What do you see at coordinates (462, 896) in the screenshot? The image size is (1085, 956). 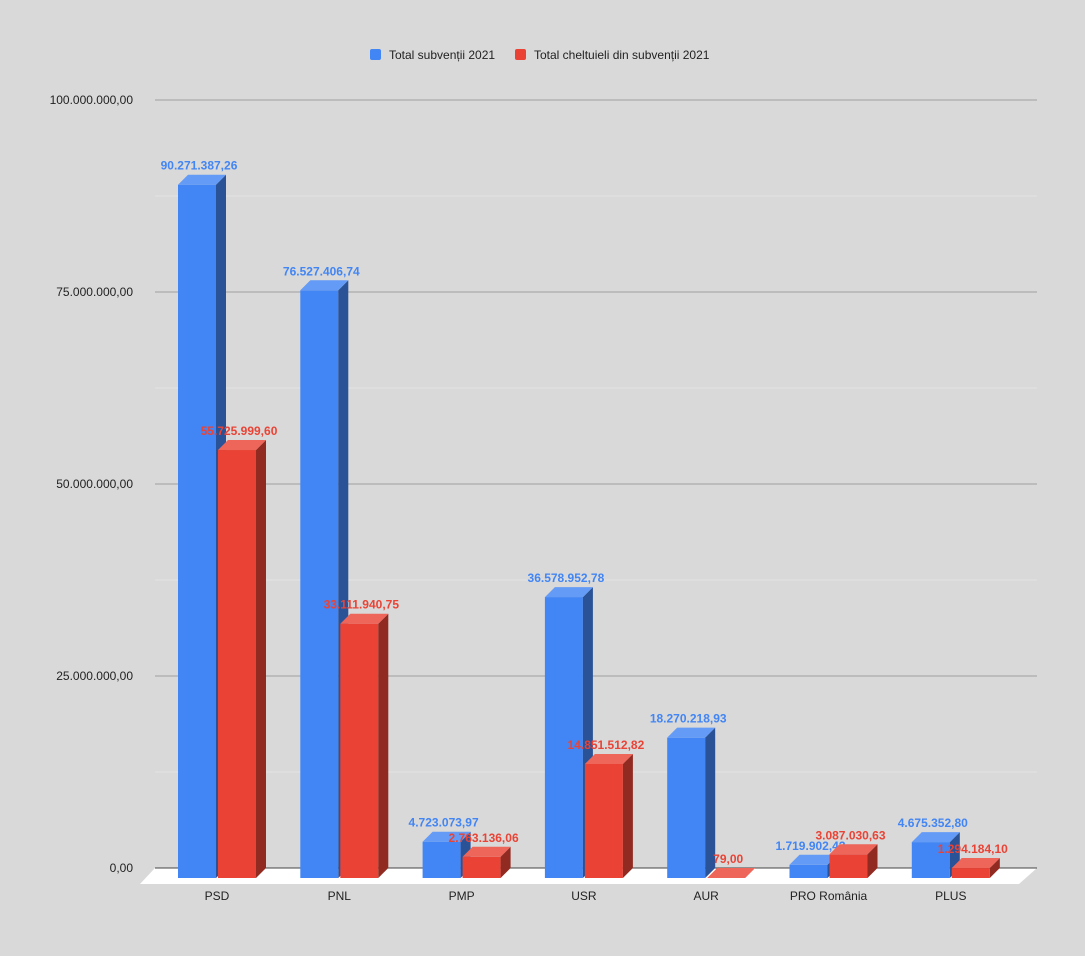 I see `x-tick-label: PMP` at bounding box center [462, 896].